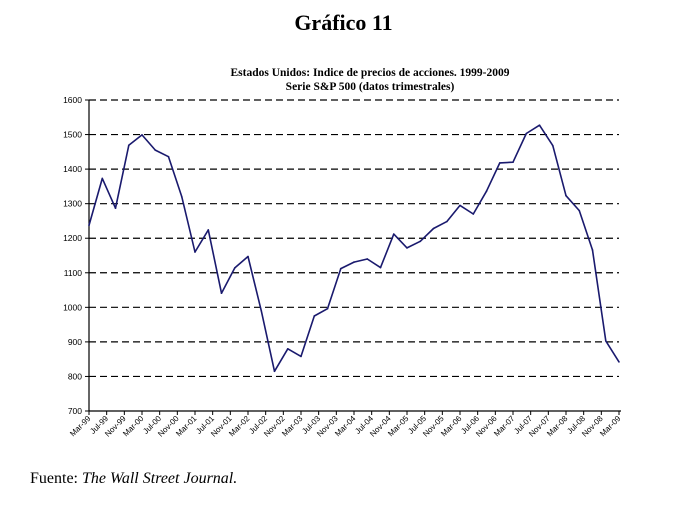 Image resolution: width=687 pixels, height=519 pixels. I want to click on y-tick-label: 1500, so click(72, 135).